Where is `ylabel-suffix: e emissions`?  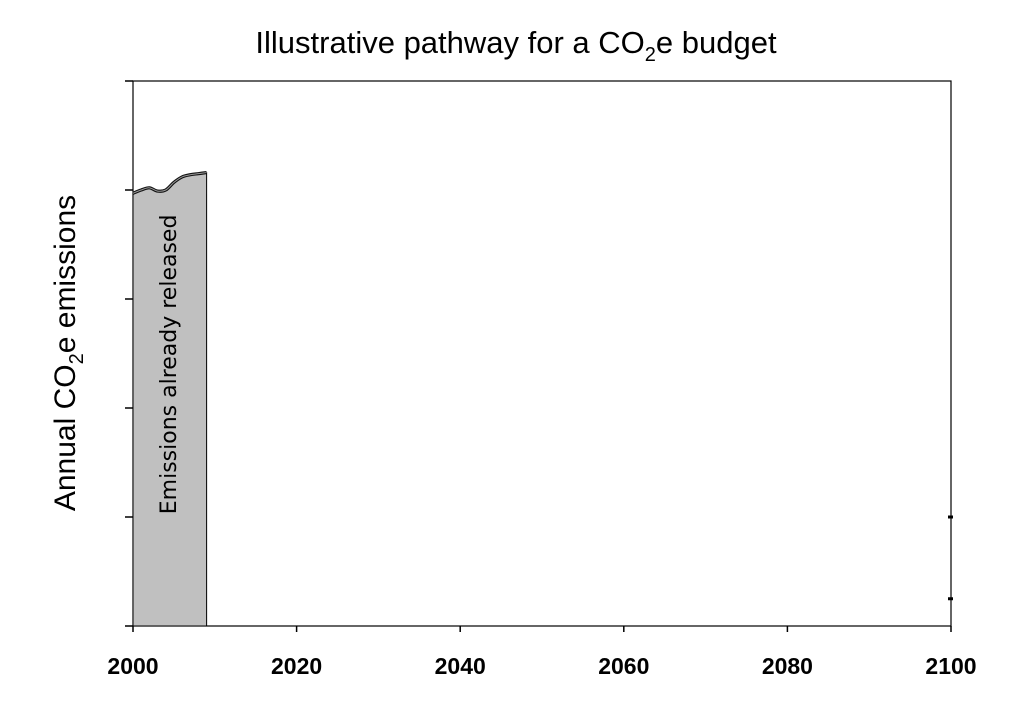
ylabel-suffix: e emissions is located at coordinates (65, 274).